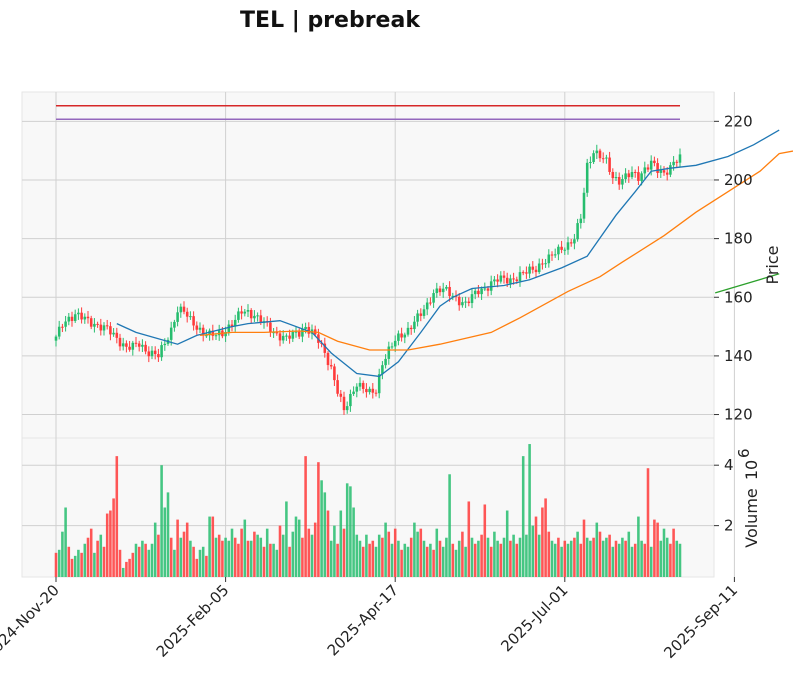  What do you see at coordinates (31, 621) in the screenshot?
I see `x-tick-label: 2024-Nov-20` at bounding box center [31, 621].